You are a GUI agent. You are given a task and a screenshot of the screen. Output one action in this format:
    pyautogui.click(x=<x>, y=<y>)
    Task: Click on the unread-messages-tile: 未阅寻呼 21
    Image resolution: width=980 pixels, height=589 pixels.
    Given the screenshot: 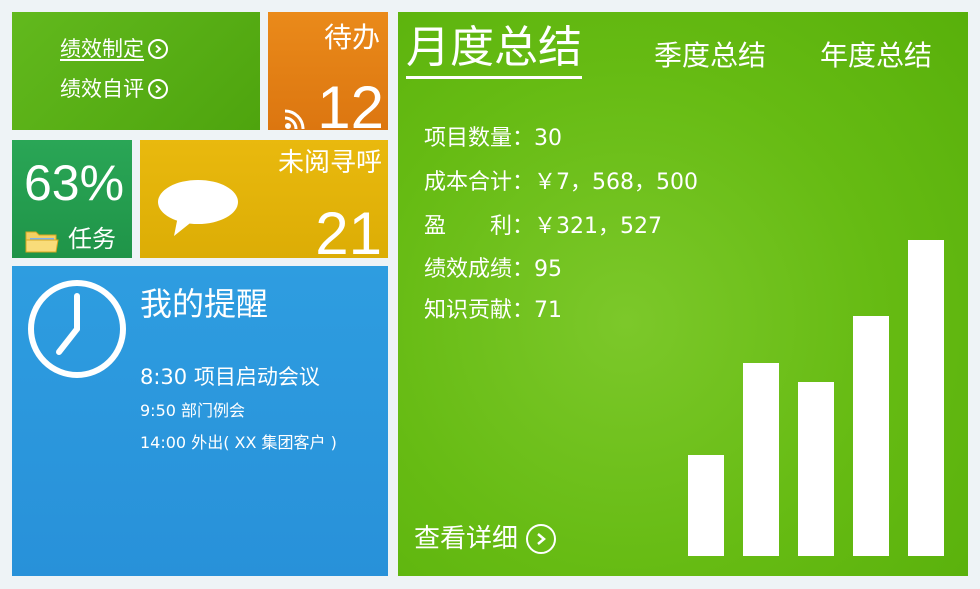 What is the action you would take?
    pyautogui.click(x=264, y=199)
    